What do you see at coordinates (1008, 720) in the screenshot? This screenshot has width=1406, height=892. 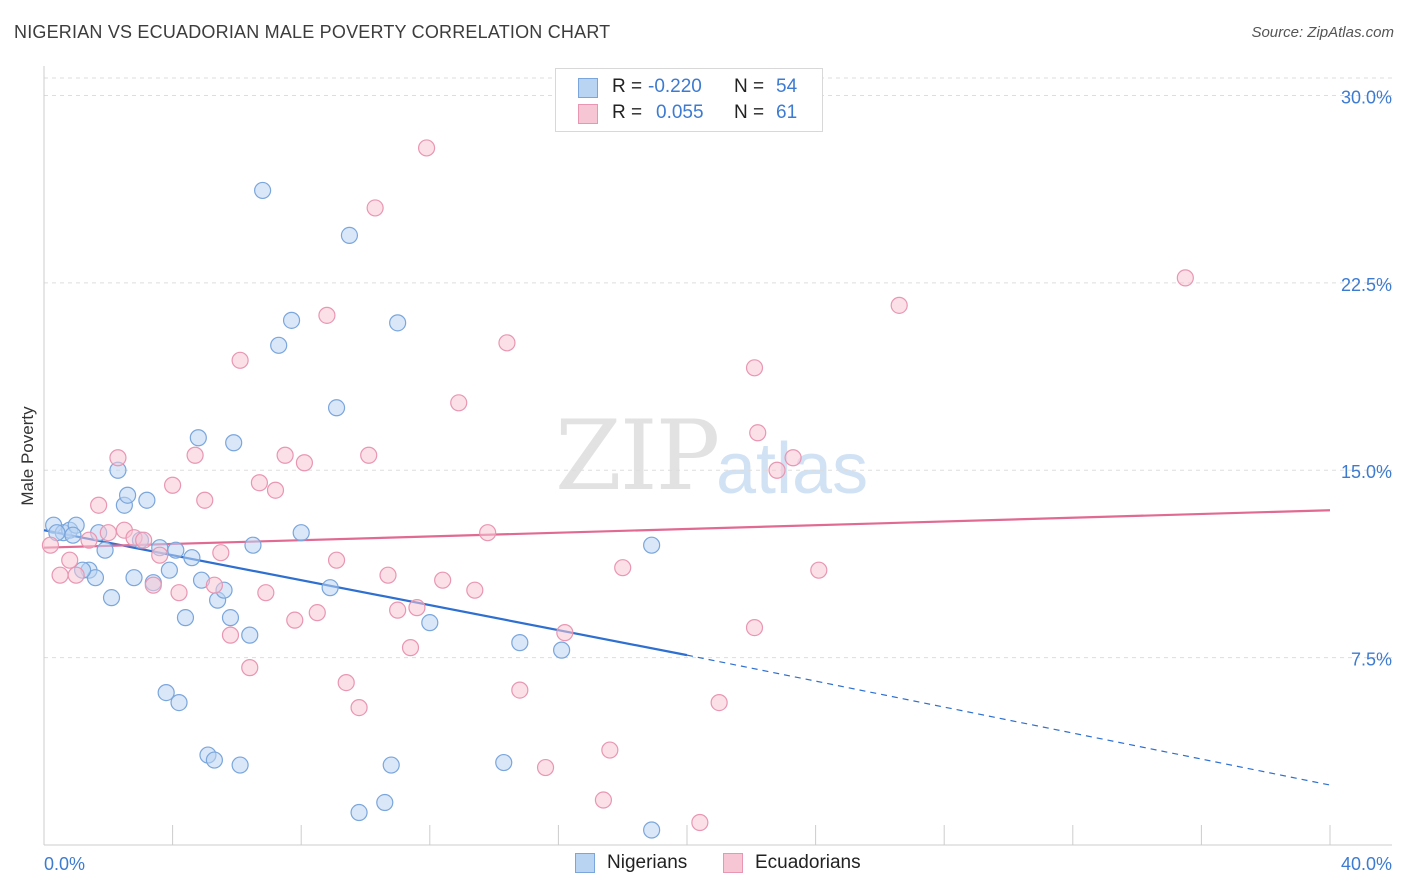 I see `nigerian-trend-extension` at bounding box center [1008, 720].